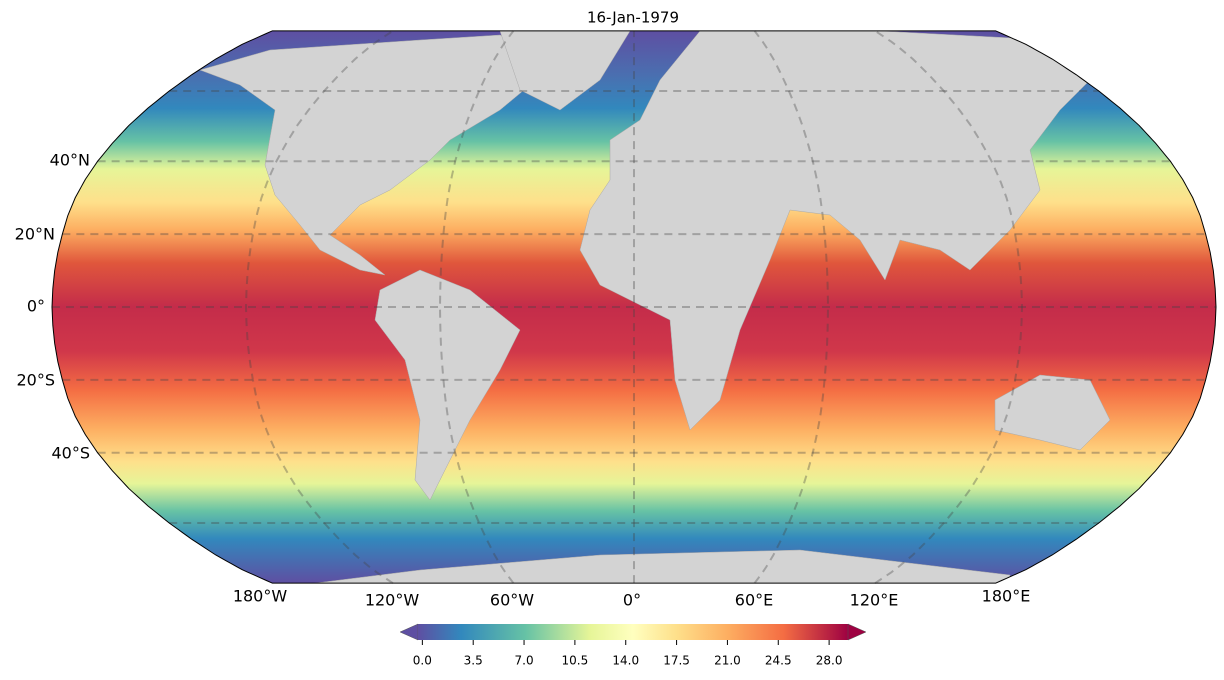 Image resolution: width=1224 pixels, height=680 pixels. What do you see at coordinates (635, 566) in the screenshot?
I see `antarctica` at bounding box center [635, 566].